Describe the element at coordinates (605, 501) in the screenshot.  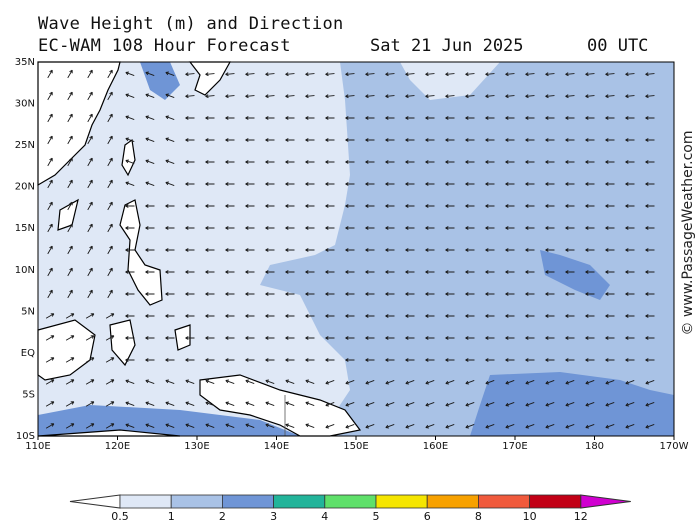
I see `colorbar-over-wedge` at that location.